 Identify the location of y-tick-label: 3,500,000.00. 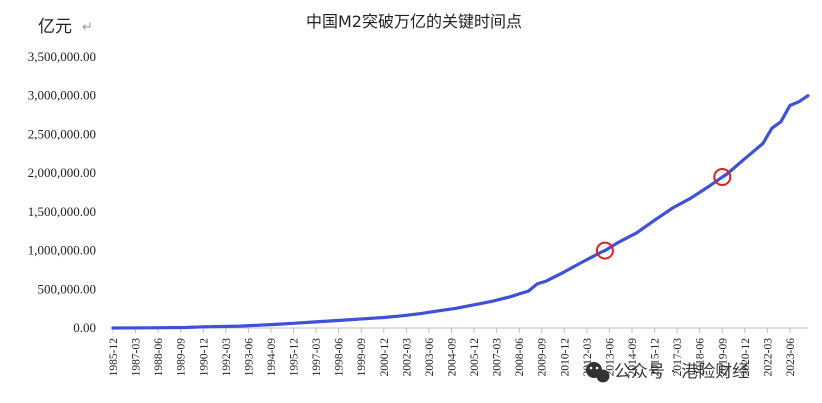
(62, 56).